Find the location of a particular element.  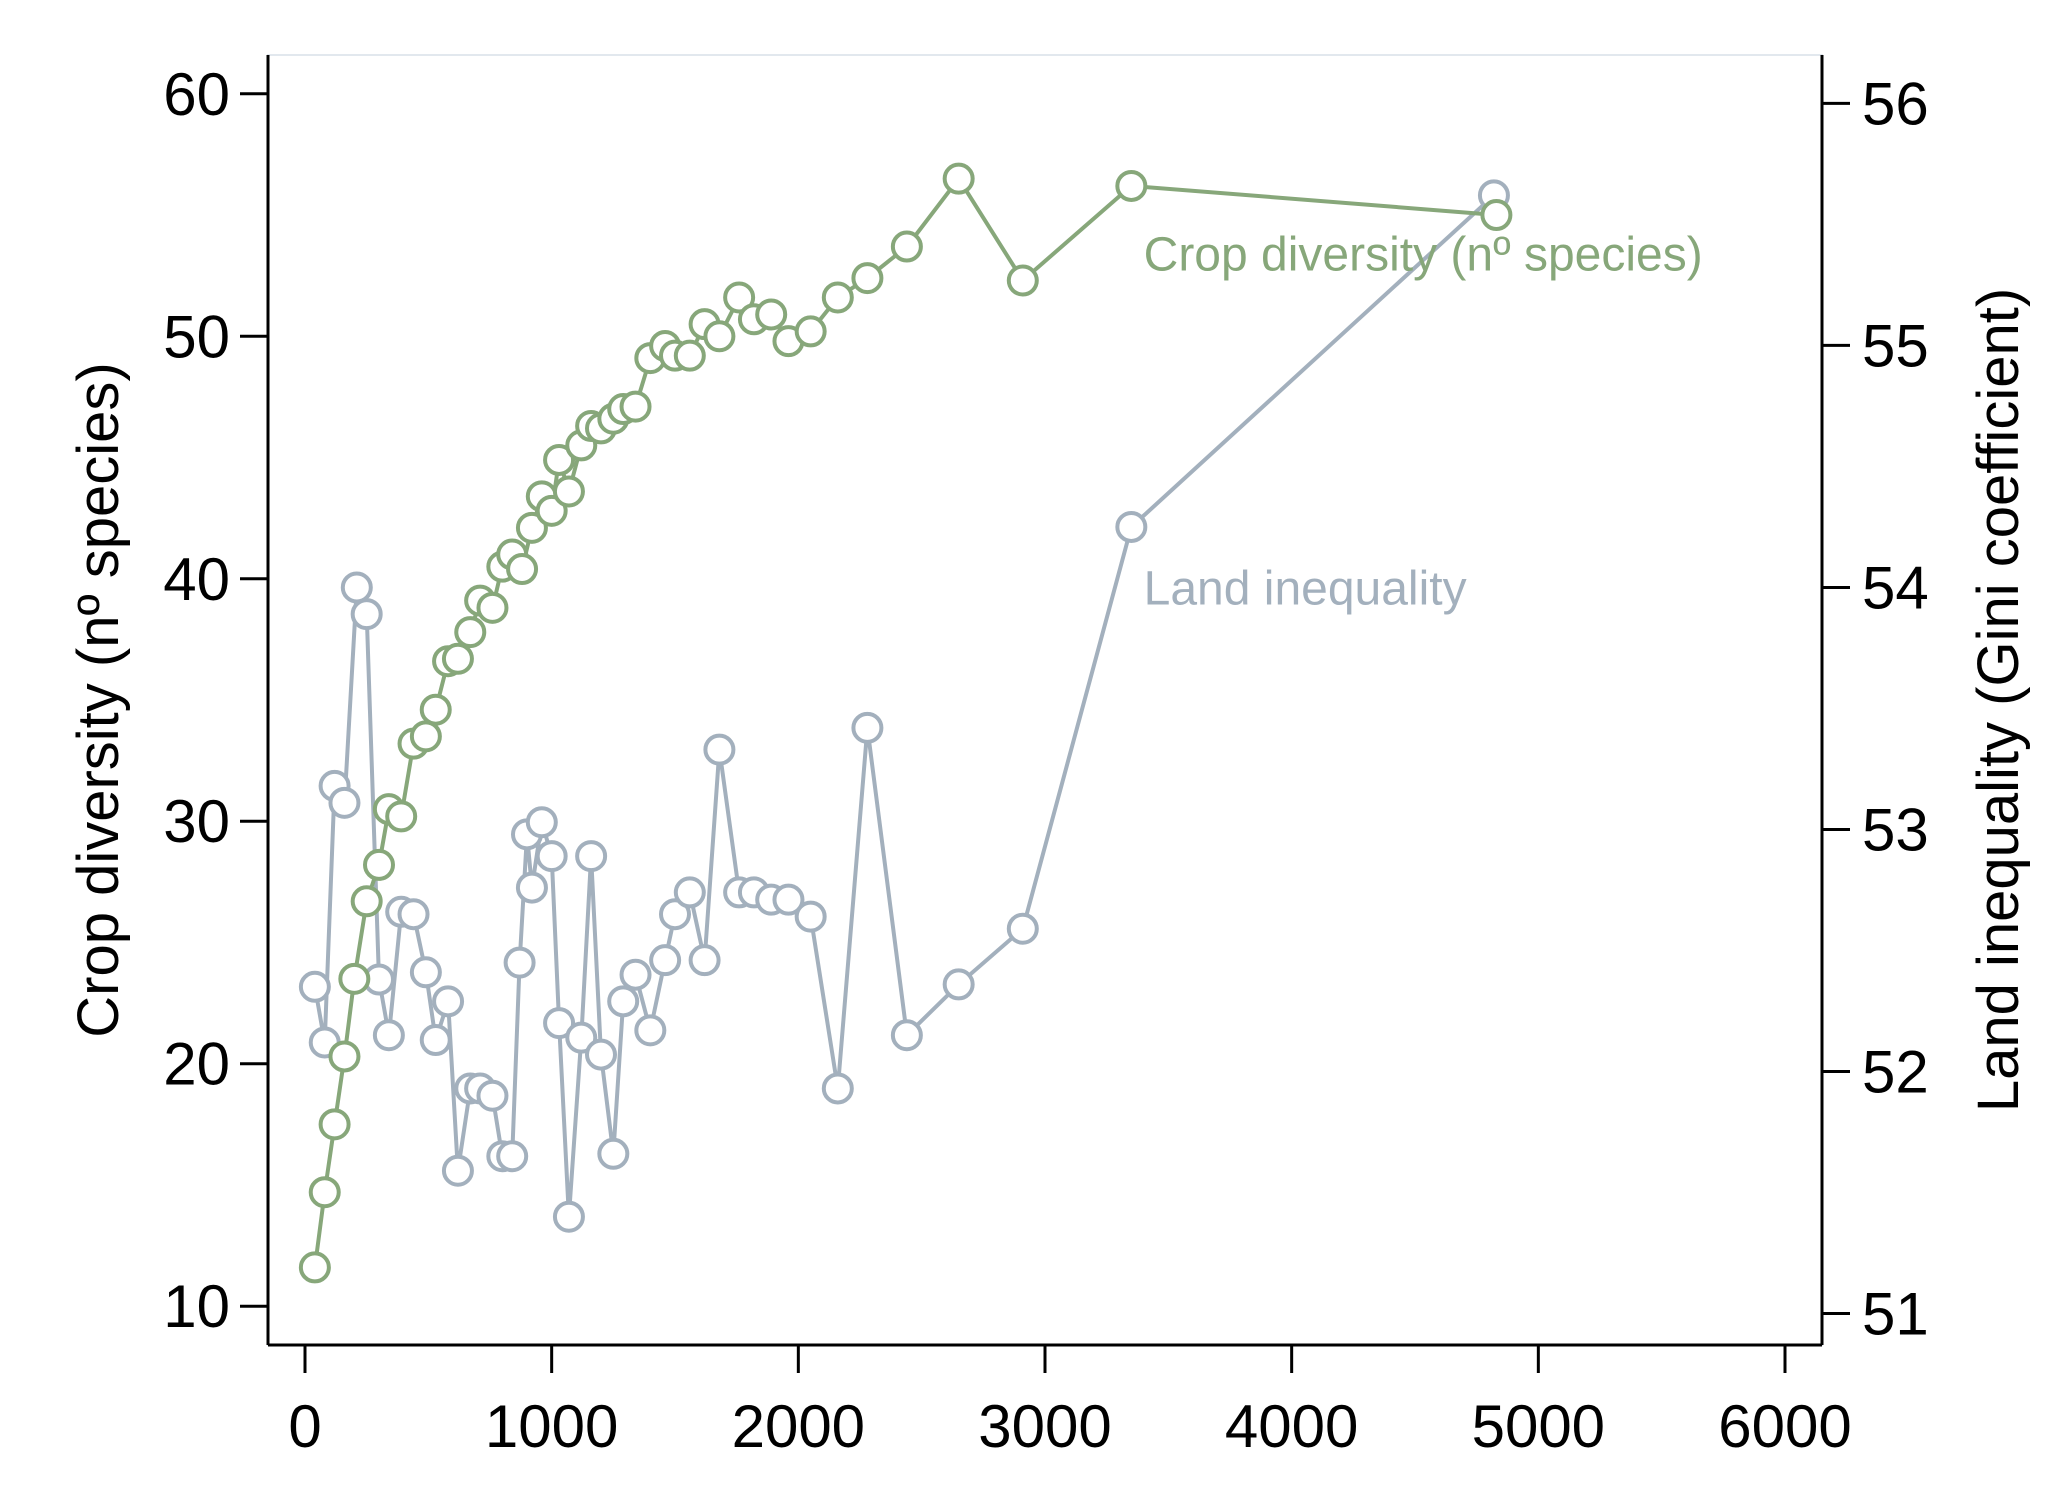

x-tick-label: 1000 is located at coordinates (551, 1426).